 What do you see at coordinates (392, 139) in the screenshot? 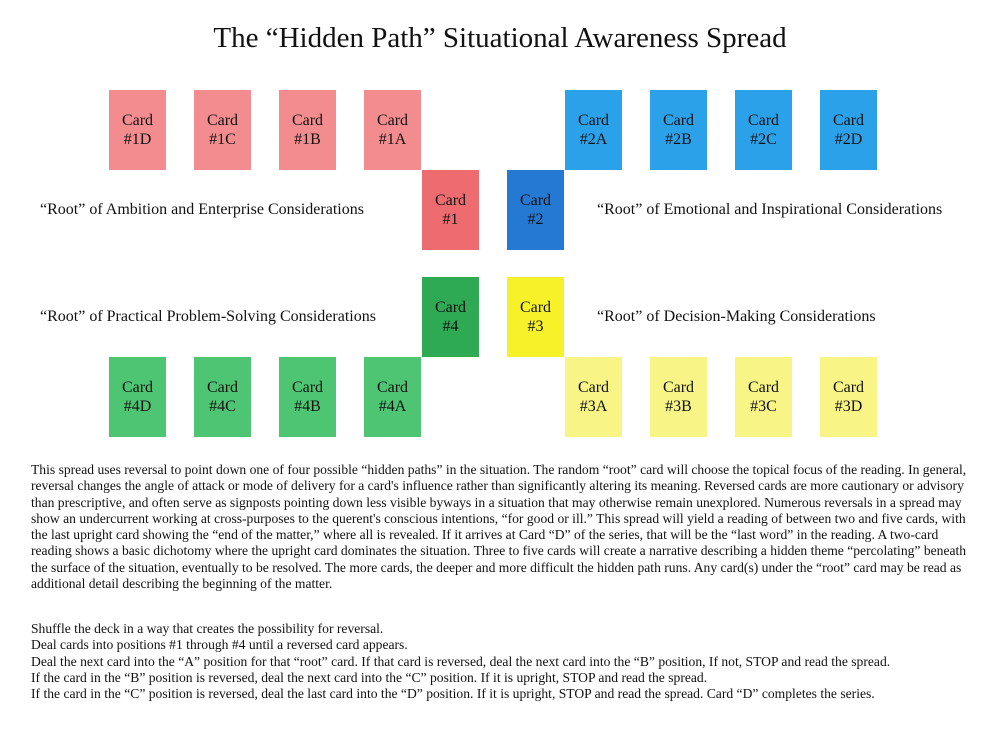
I see `card-number: #1A` at bounding box center [392, 139].